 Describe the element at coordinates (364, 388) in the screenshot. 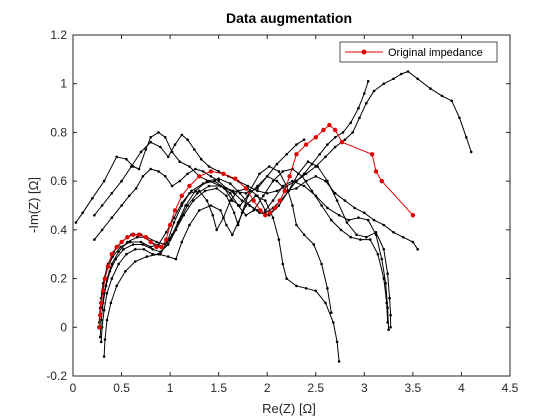

I see `x-tick-label: 3` at that location.